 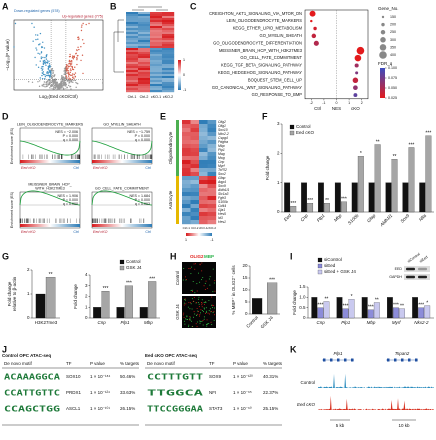 What do you see at coordinates (261, 50) in the screenshot?
I see `term-label: MEISSNER_BRAIN_HCP_WITH_H3K27ME3` at bounding box center [261, 50].